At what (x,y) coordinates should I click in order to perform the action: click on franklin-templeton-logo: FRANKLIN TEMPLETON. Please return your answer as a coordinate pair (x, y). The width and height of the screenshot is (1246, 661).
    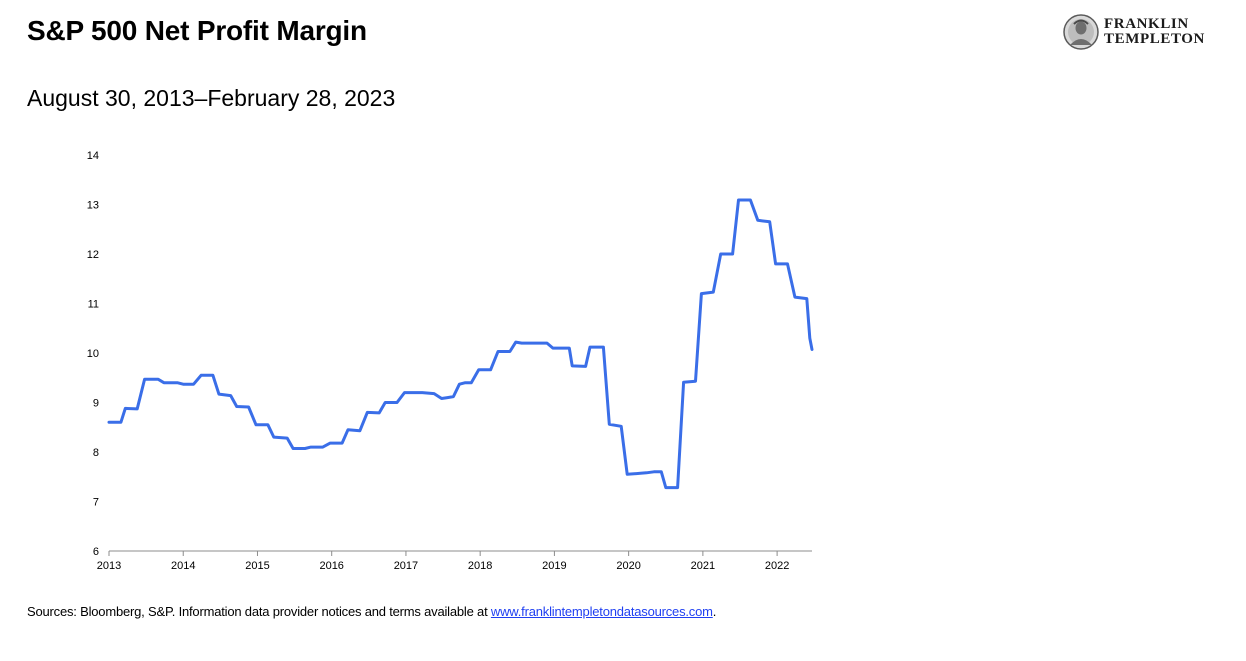
    Looking at the image, I should click on (1138, 32).